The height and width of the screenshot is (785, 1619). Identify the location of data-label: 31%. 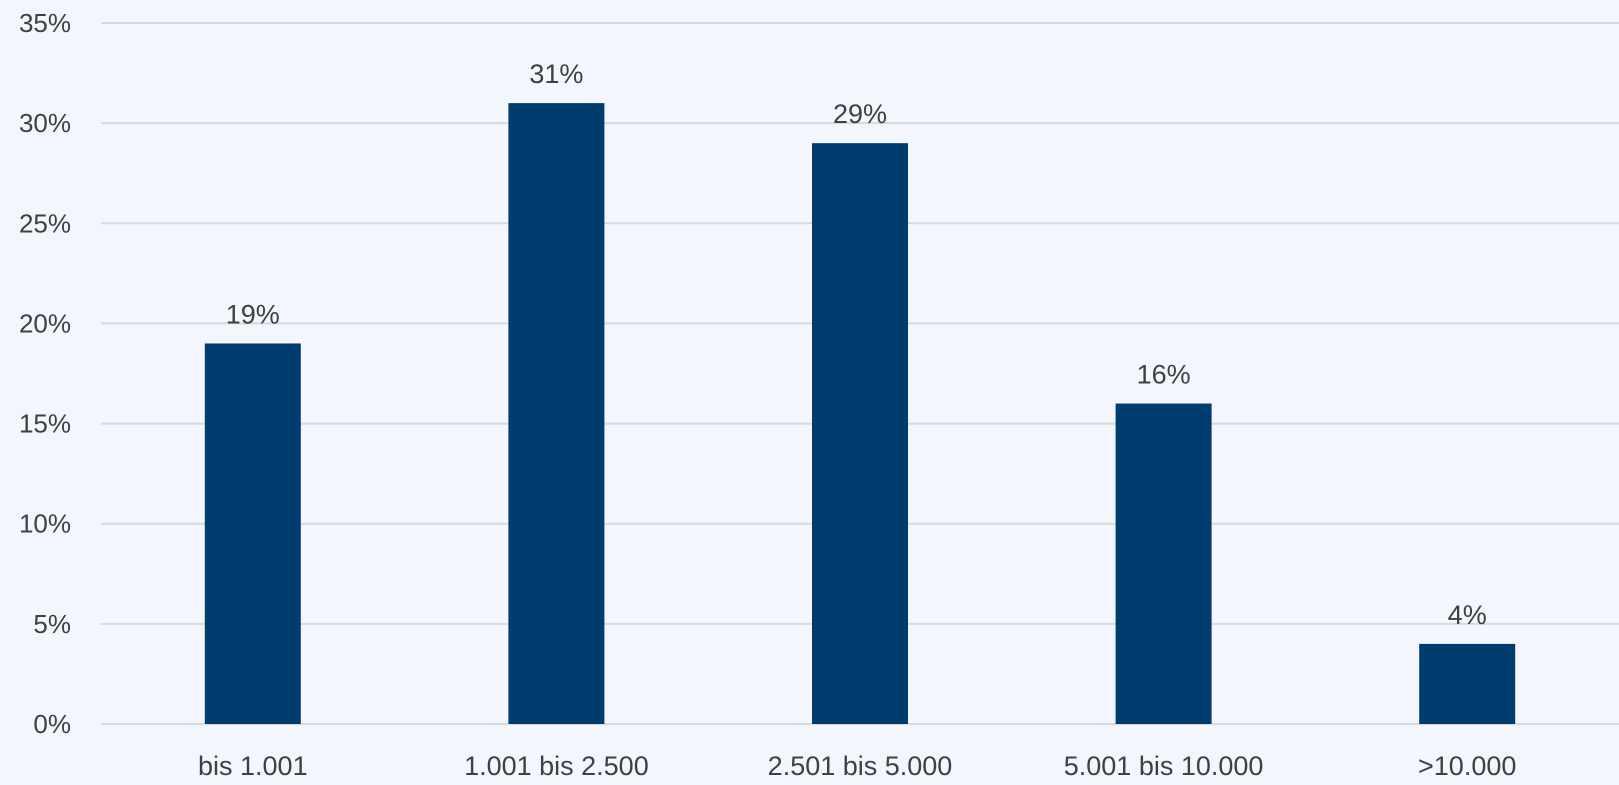
(556, 74).